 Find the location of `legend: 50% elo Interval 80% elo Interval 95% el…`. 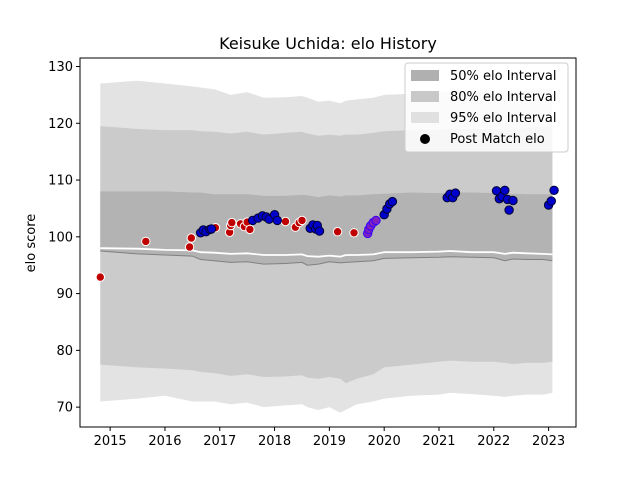

legend: 50% elo Interval 80% elo Interval 95% el… is located at coordinates (486, 107).